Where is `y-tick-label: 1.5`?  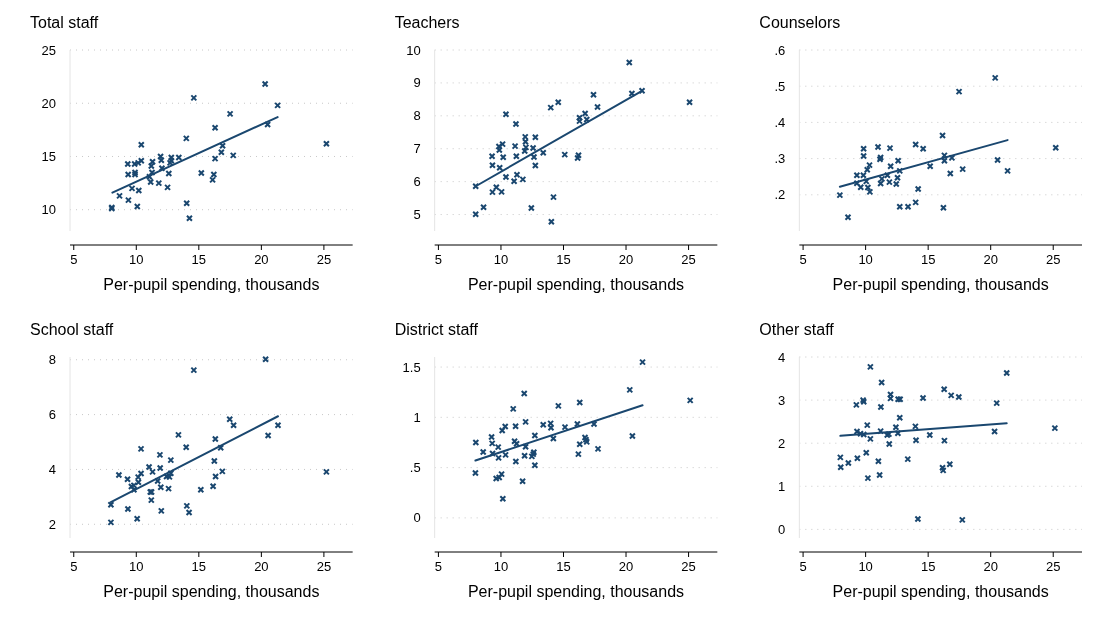
y-tick-label: 1.5 is located at coordinates (411, 367).